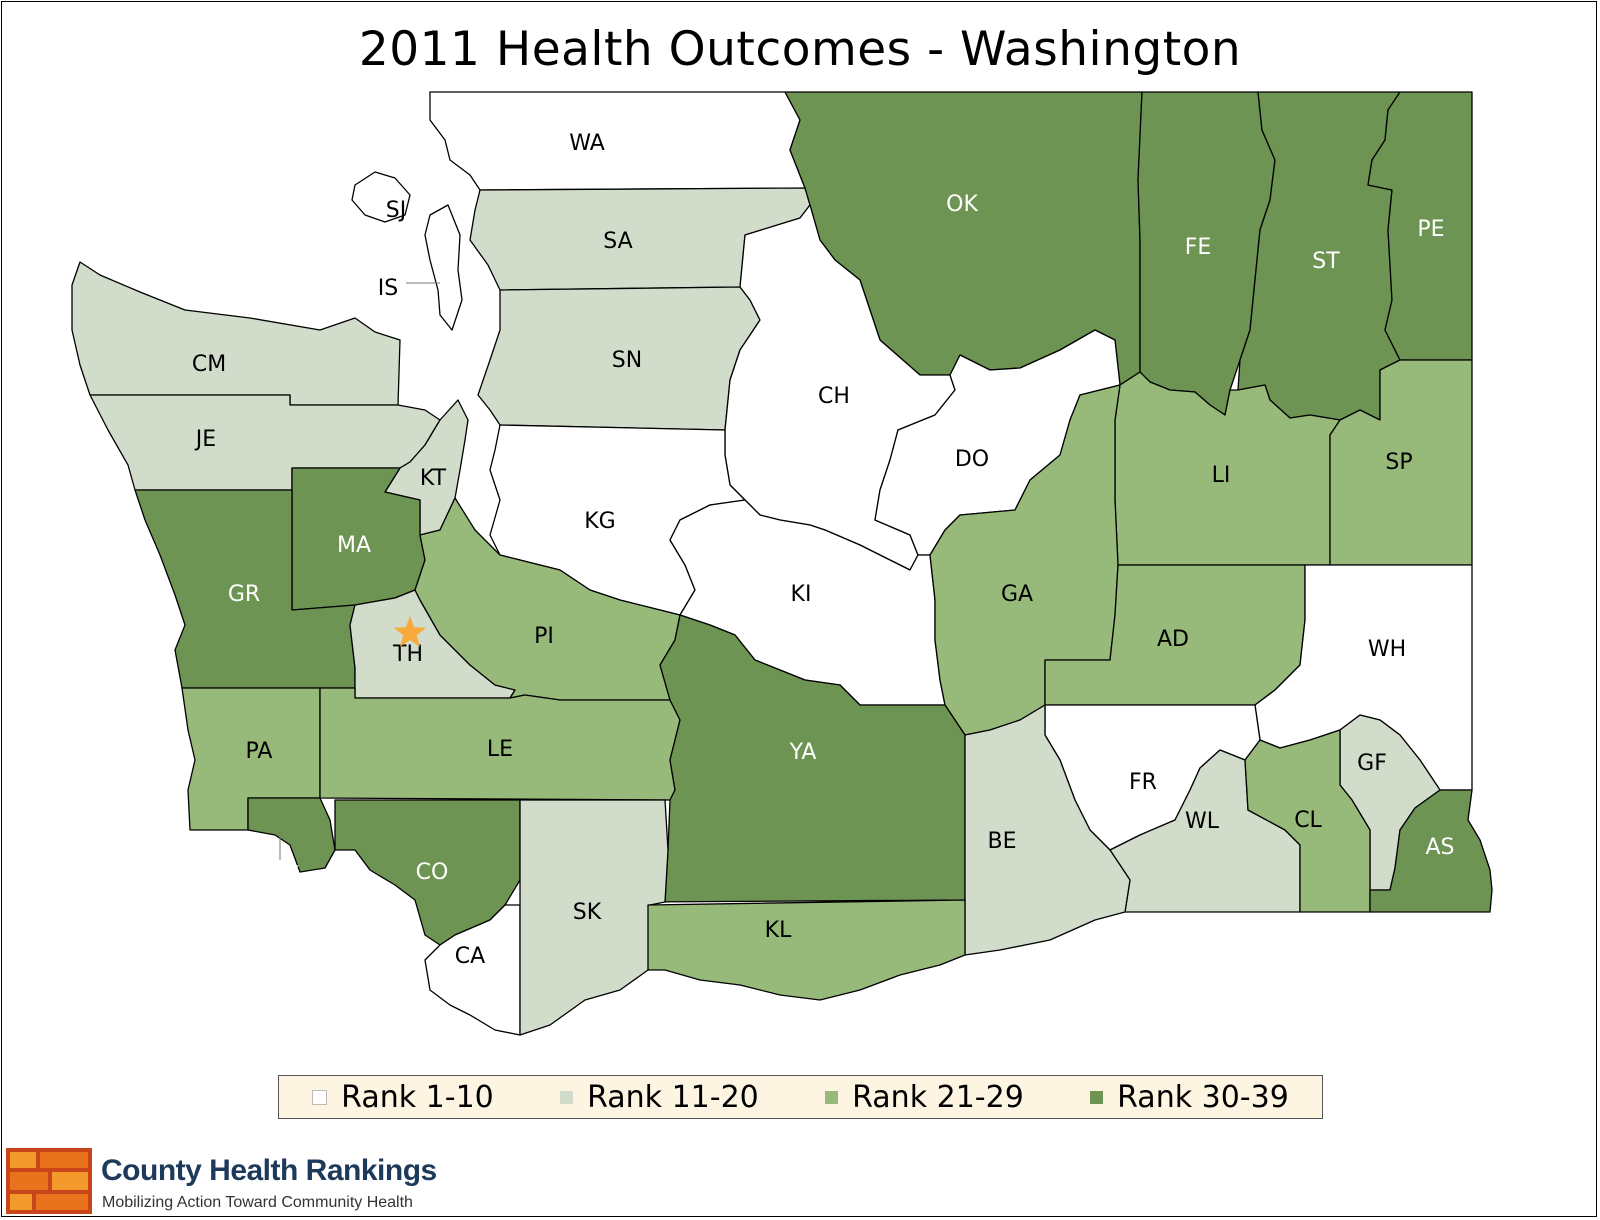 The height and width of the screenshot is (1220, 1600). I want to click on map-title: 2011 Health Outcomes - Washington, so click(800, 49).